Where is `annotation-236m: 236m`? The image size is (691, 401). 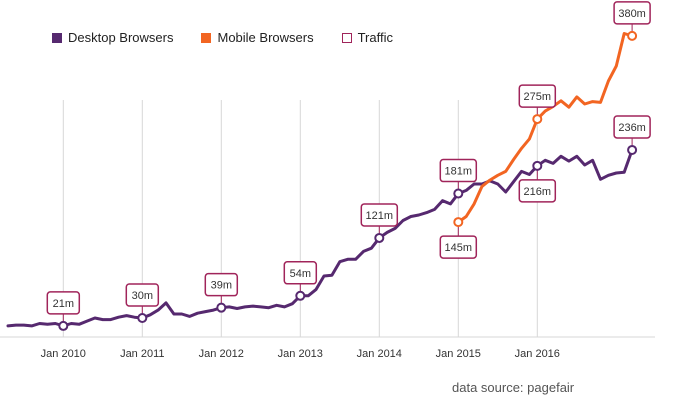
annotation-236m: 236m is located at coordinates (632, 135).